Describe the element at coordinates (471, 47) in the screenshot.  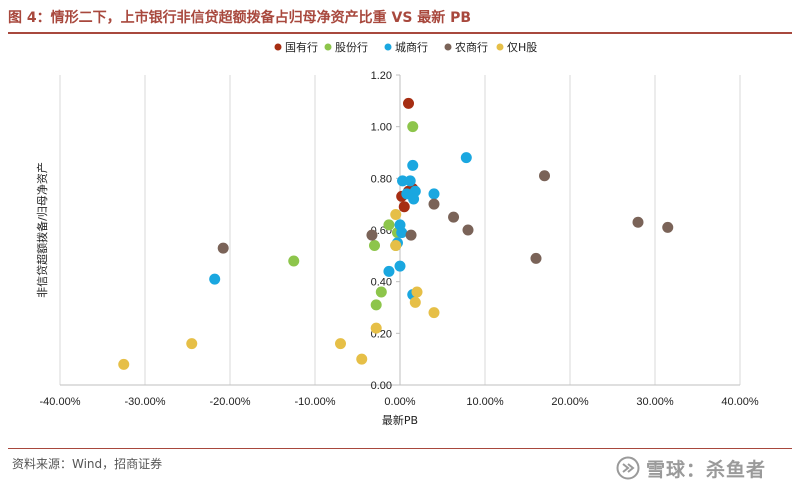
I see `legend-label: 农商行` at that location.